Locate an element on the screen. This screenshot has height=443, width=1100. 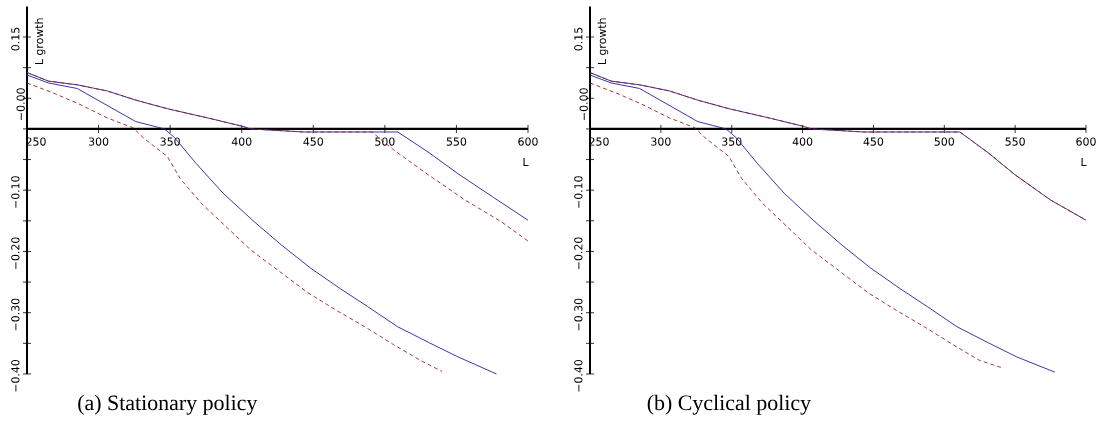
text: (b) Cyclical policy is located at coordinates (729, 404).